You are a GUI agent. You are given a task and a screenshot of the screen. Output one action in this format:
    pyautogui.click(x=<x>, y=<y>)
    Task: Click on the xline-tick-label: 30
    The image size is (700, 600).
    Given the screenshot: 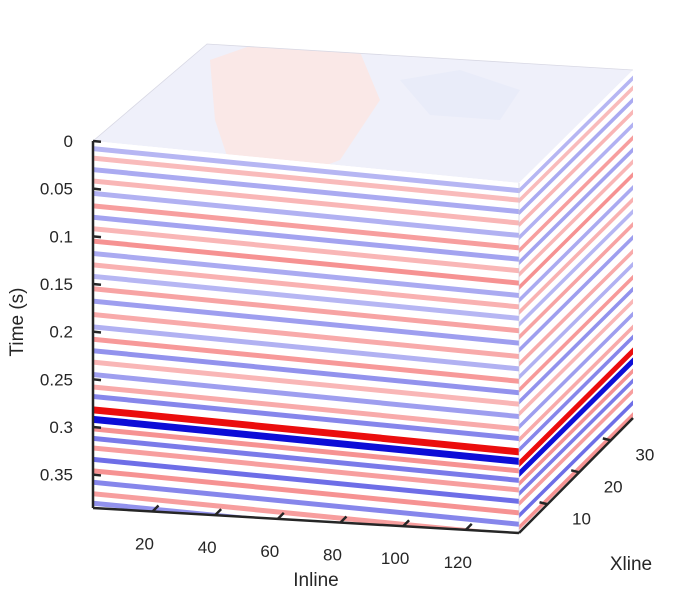 What is the action you would take?
    pyautogui.click(x=644, y=454)
    